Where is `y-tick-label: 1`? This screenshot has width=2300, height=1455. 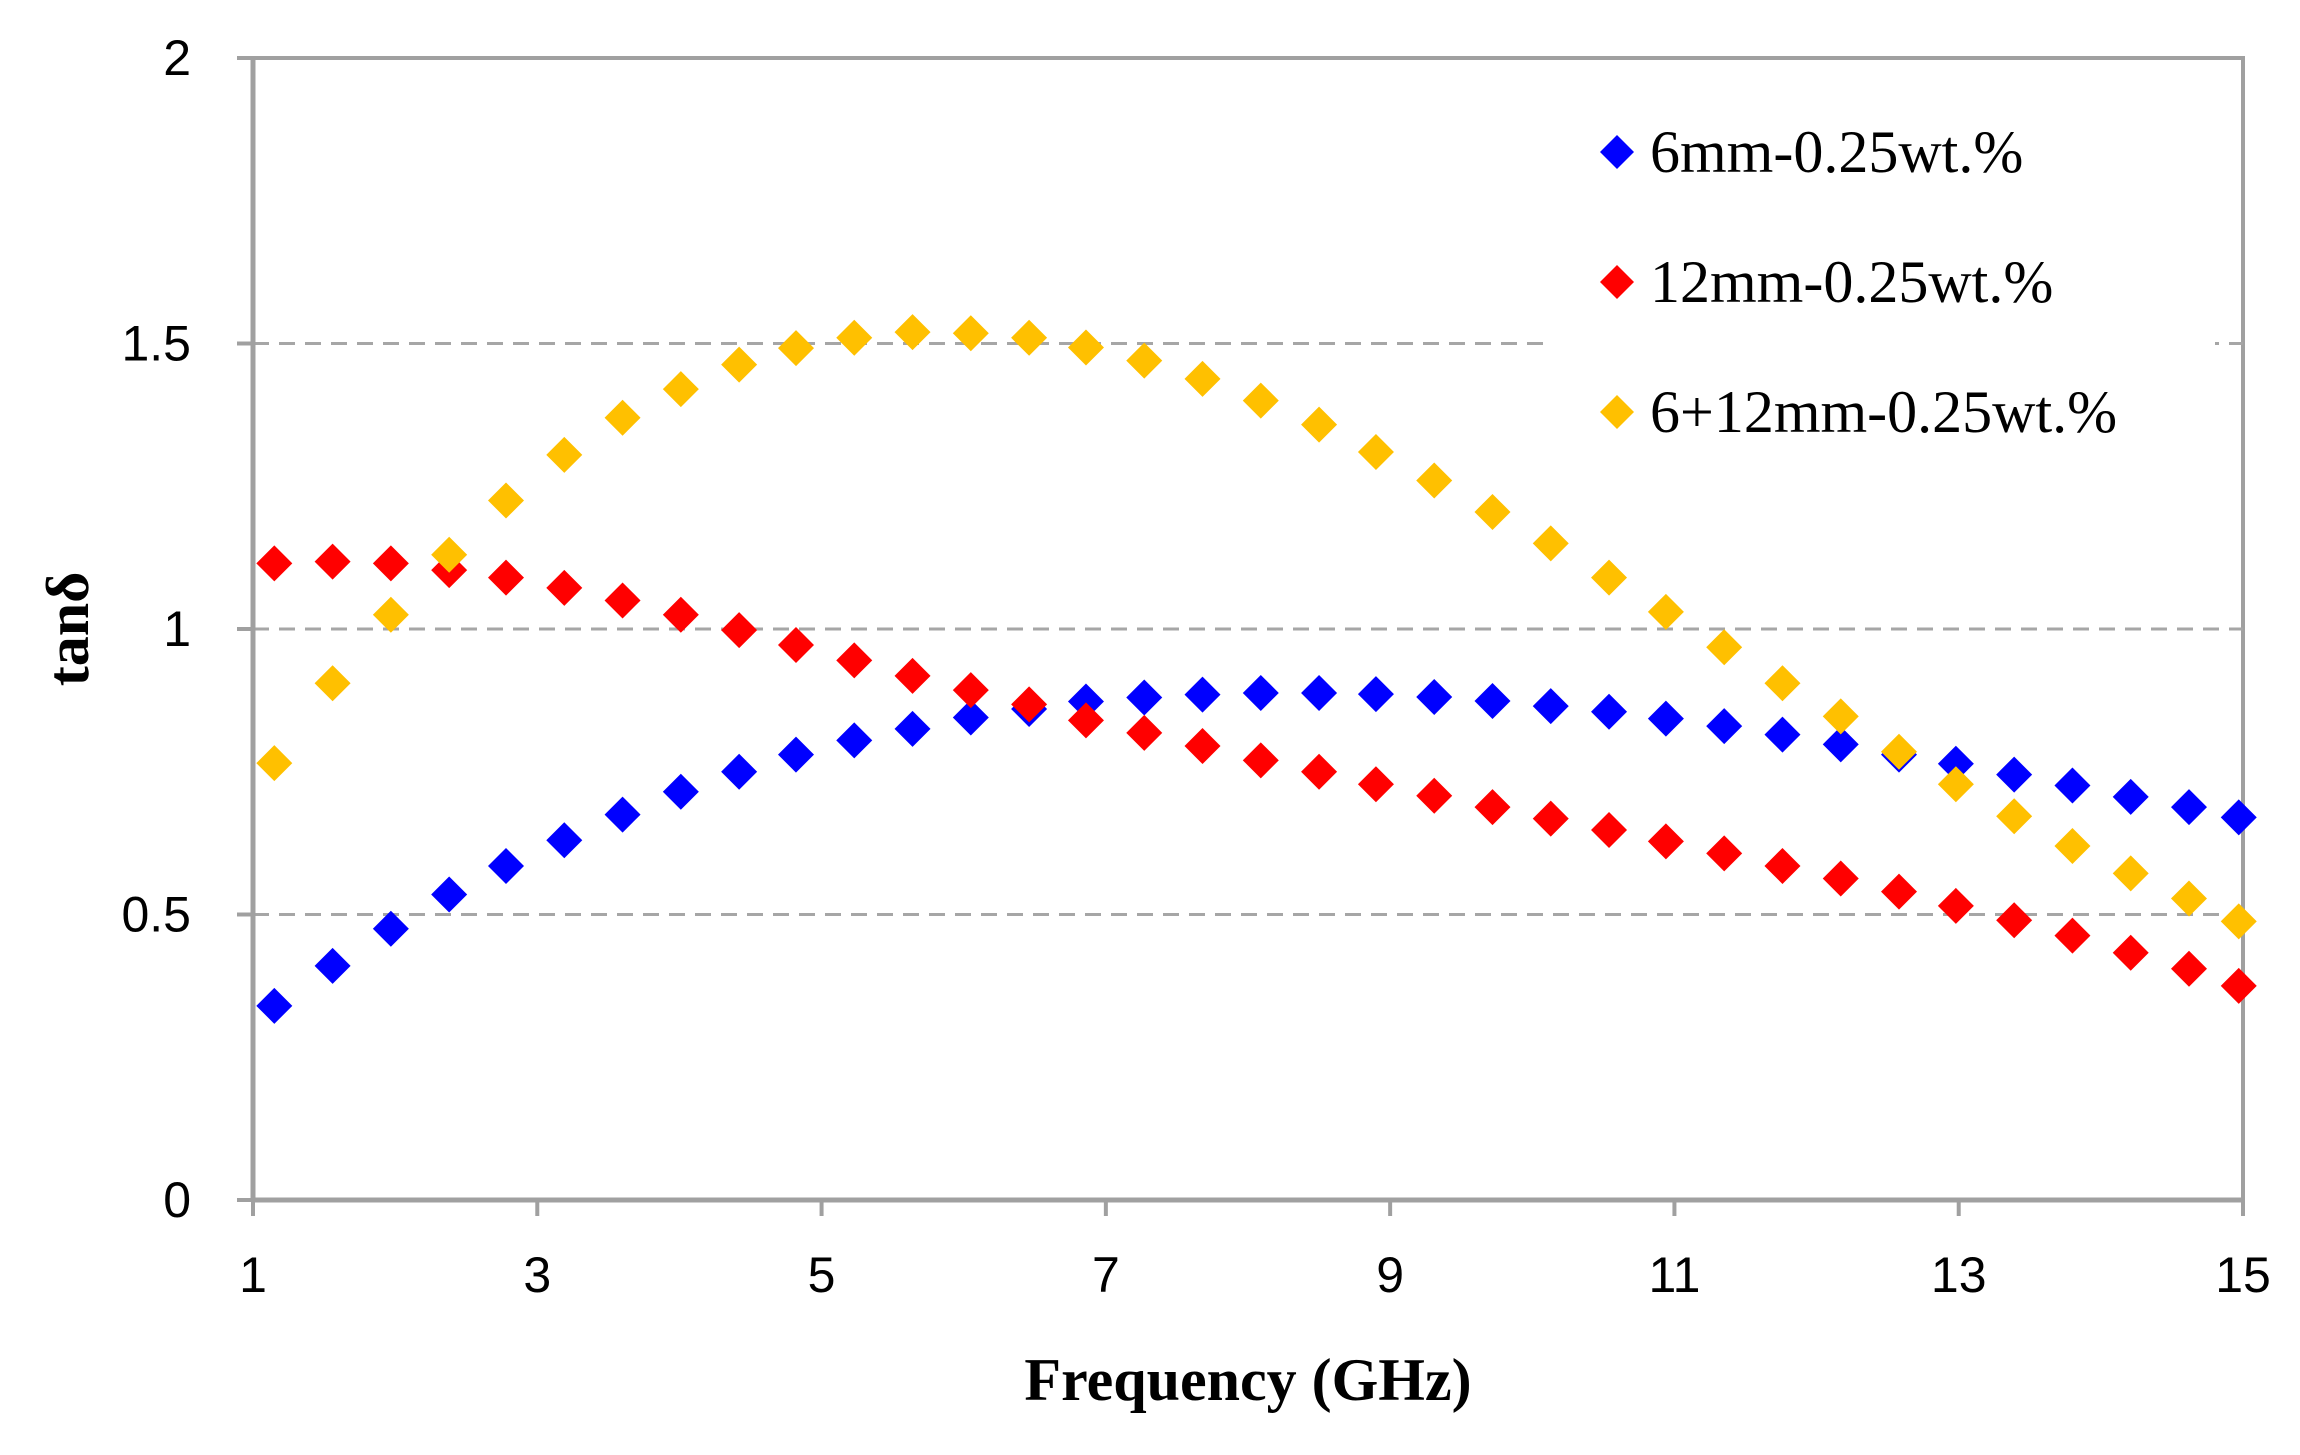 y-tick-label: 1 is located at coordinates (177, 629).